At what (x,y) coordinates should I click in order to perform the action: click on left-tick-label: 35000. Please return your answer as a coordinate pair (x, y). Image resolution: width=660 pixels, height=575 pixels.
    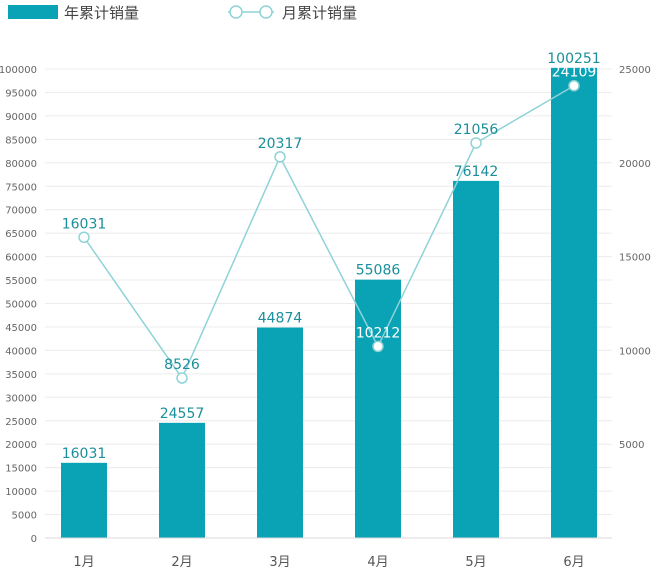
    Looking at the image, I should click on (21, 375).